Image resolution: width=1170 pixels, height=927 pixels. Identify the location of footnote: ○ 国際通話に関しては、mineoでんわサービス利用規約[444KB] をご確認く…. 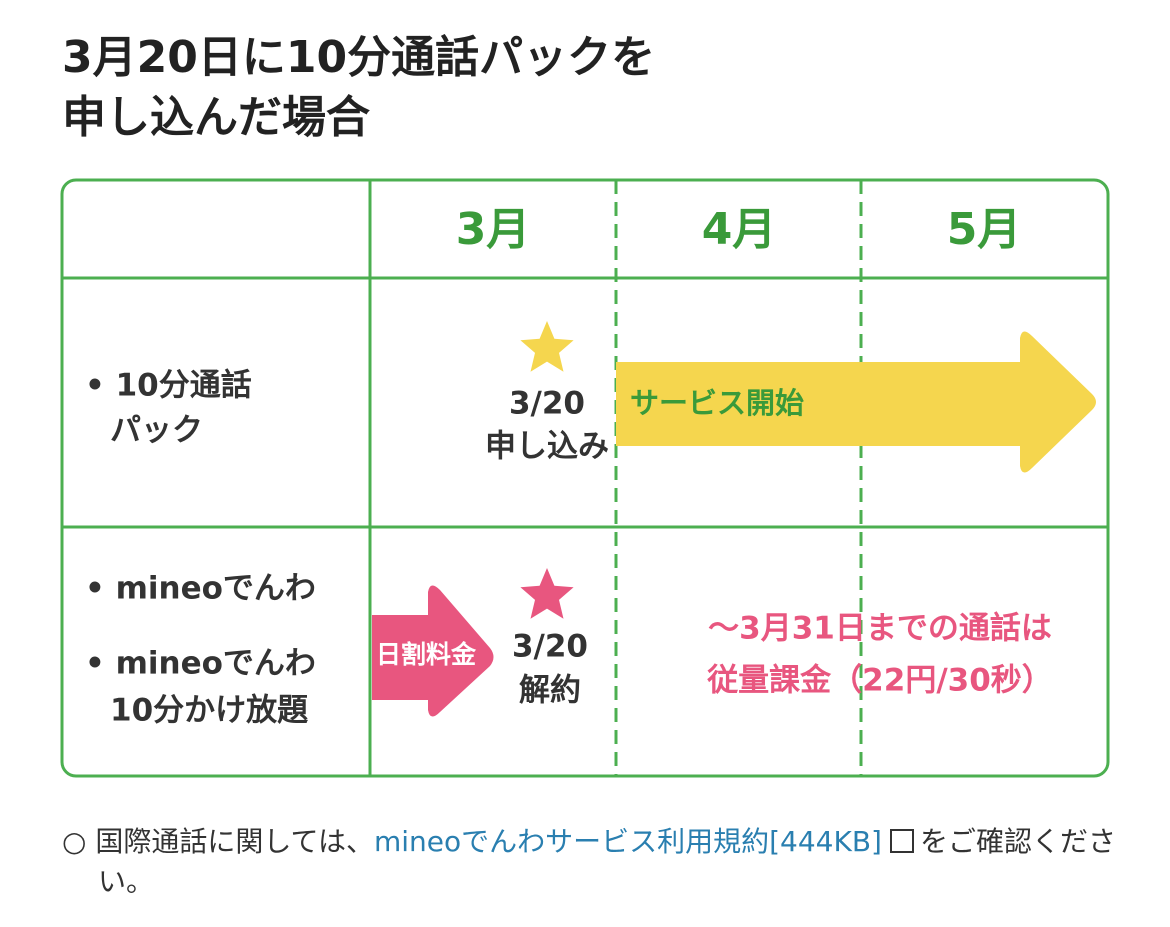
(610, 862).